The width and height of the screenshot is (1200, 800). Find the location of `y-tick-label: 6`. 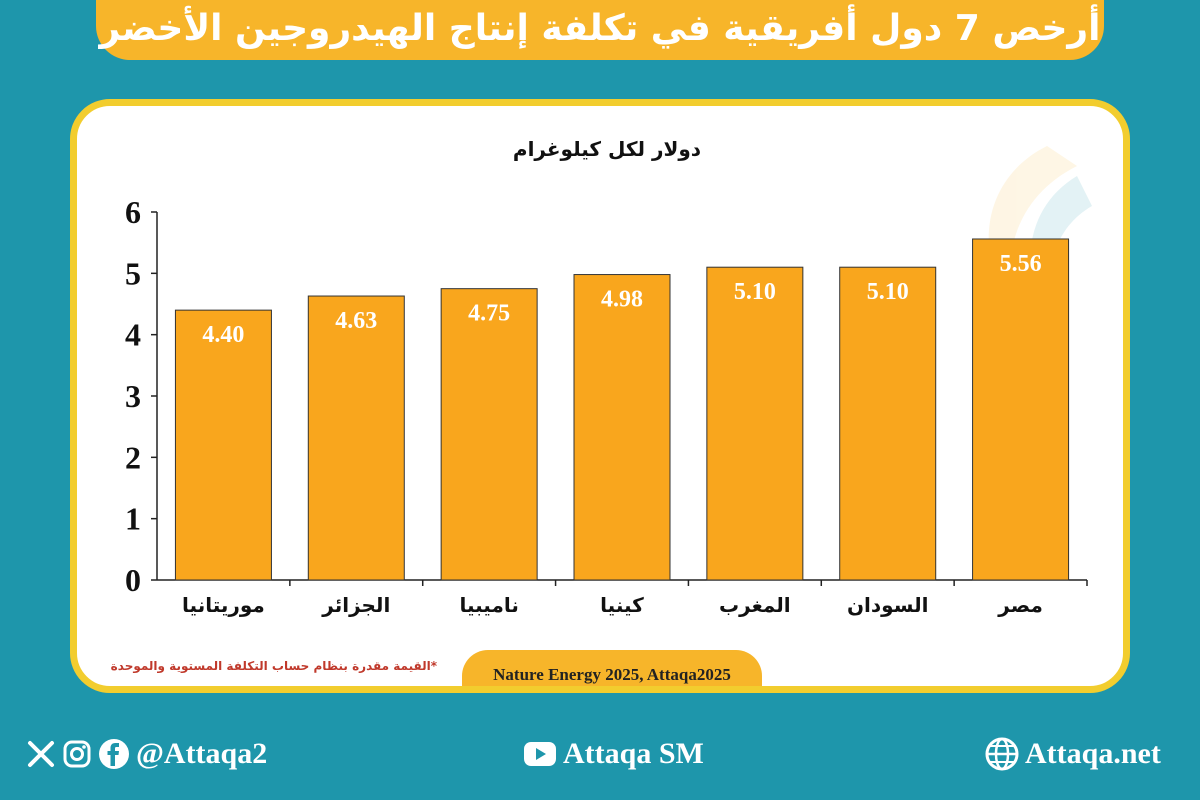

y-tick-label: 6 is located at coordinates (133, 212).